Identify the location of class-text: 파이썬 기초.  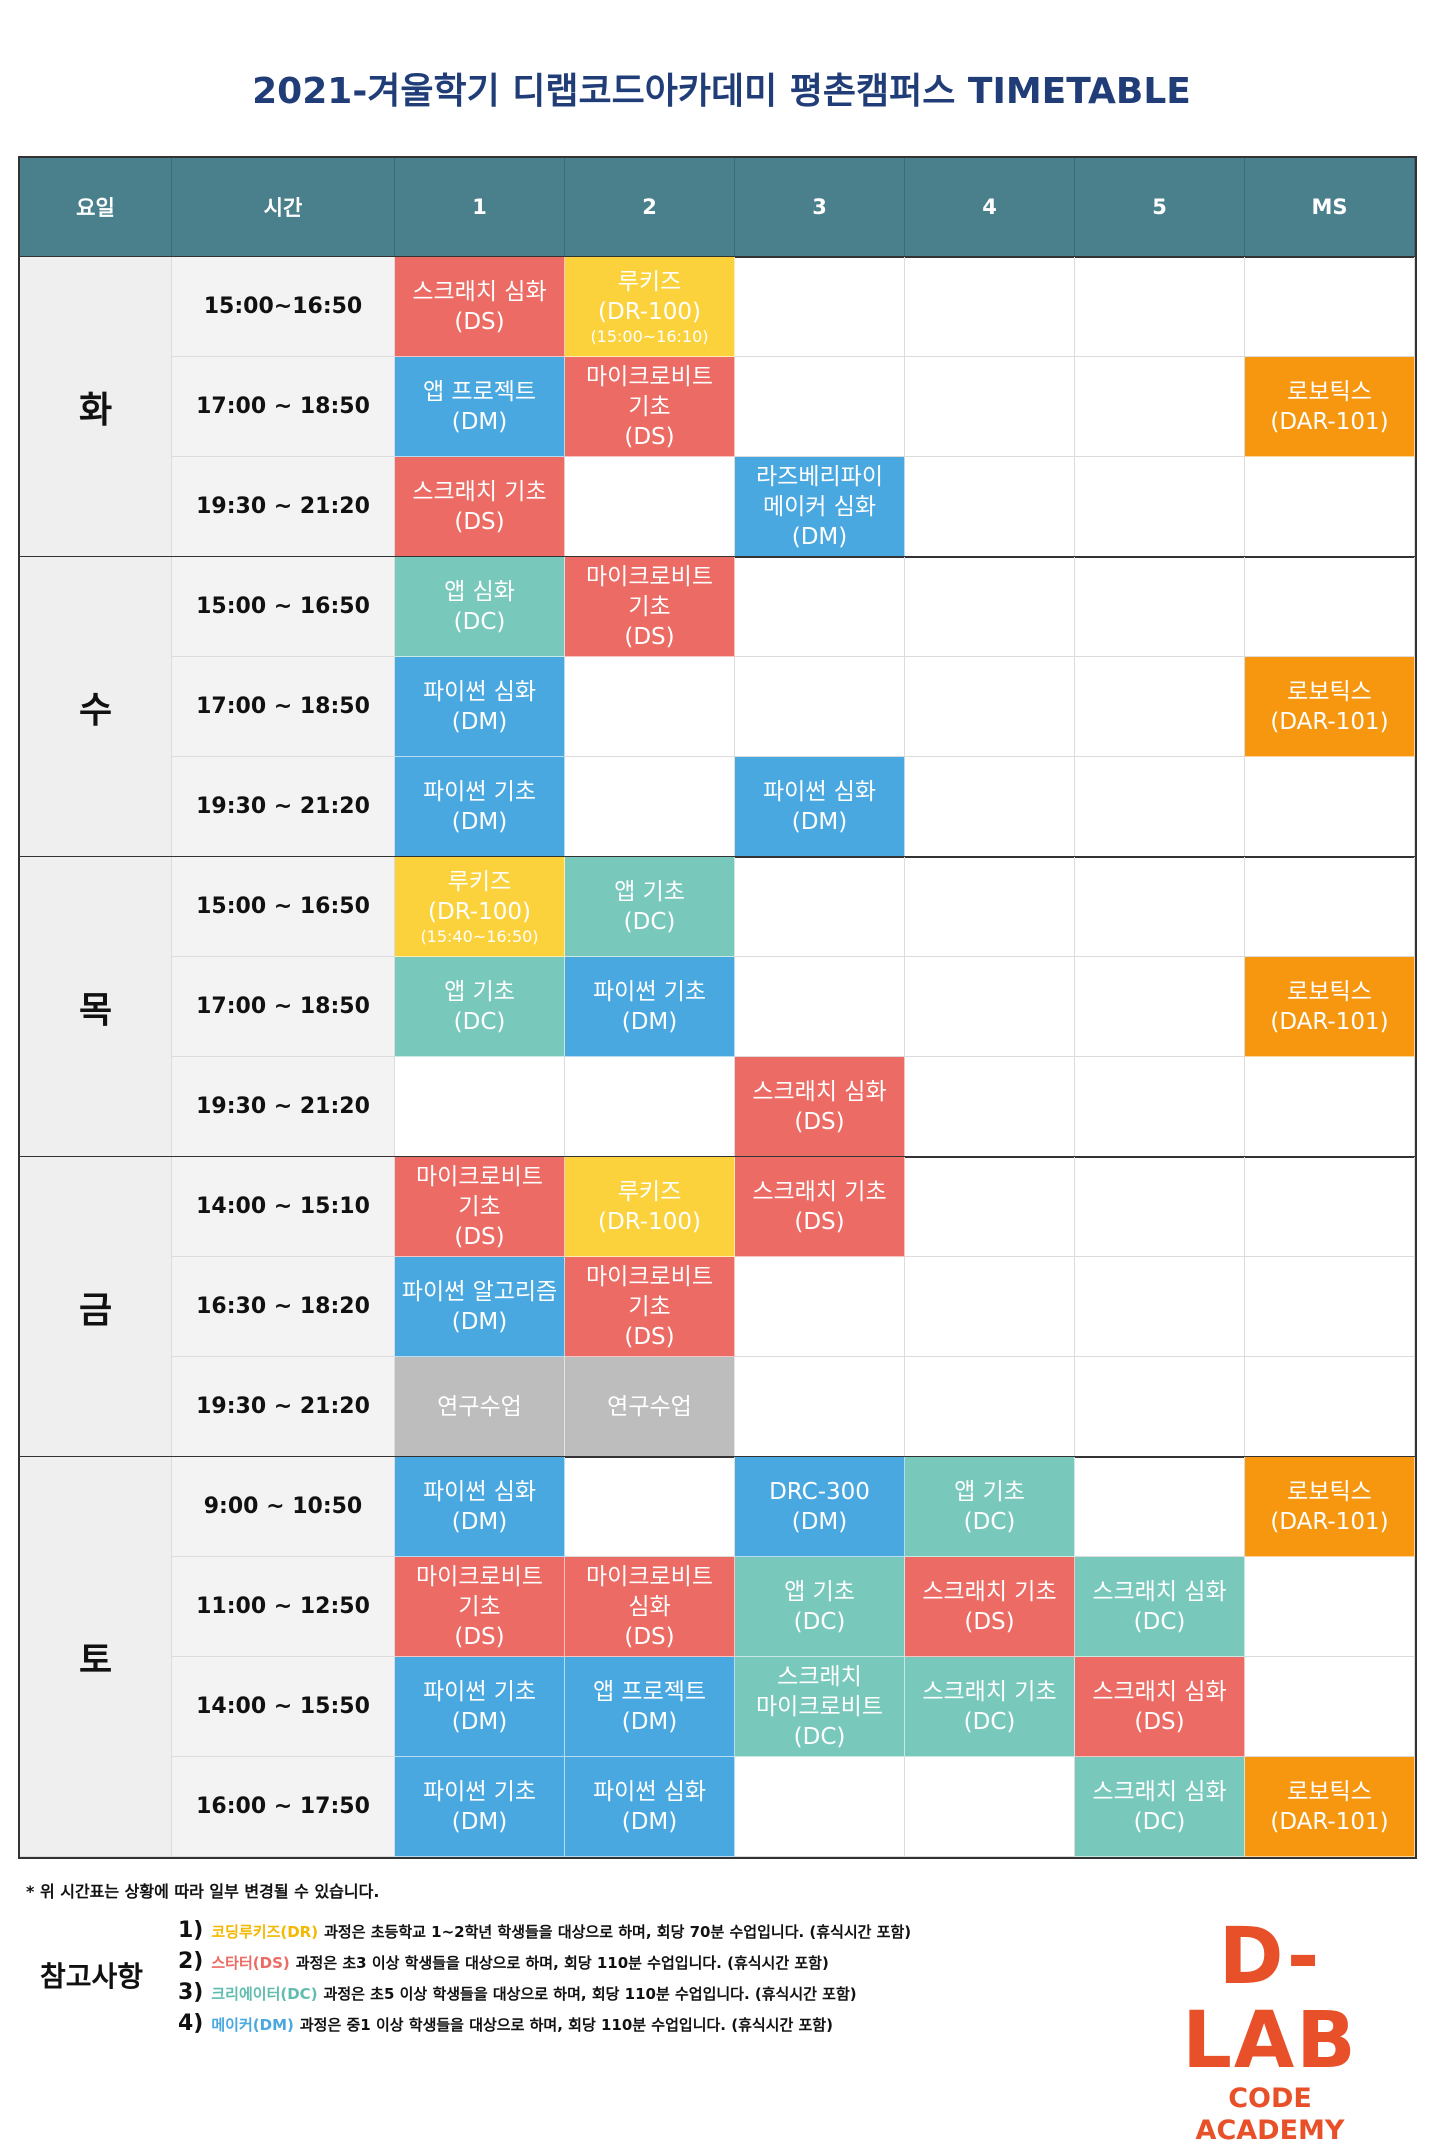
(479, 1791).